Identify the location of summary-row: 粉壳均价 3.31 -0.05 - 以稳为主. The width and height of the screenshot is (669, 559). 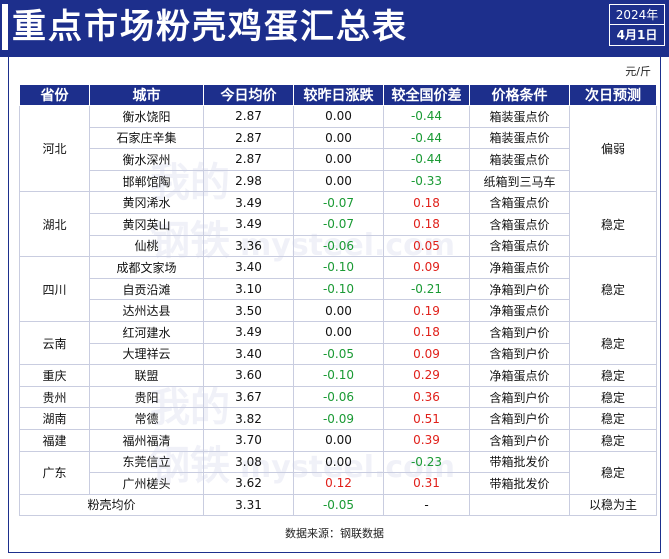
(338, 505).